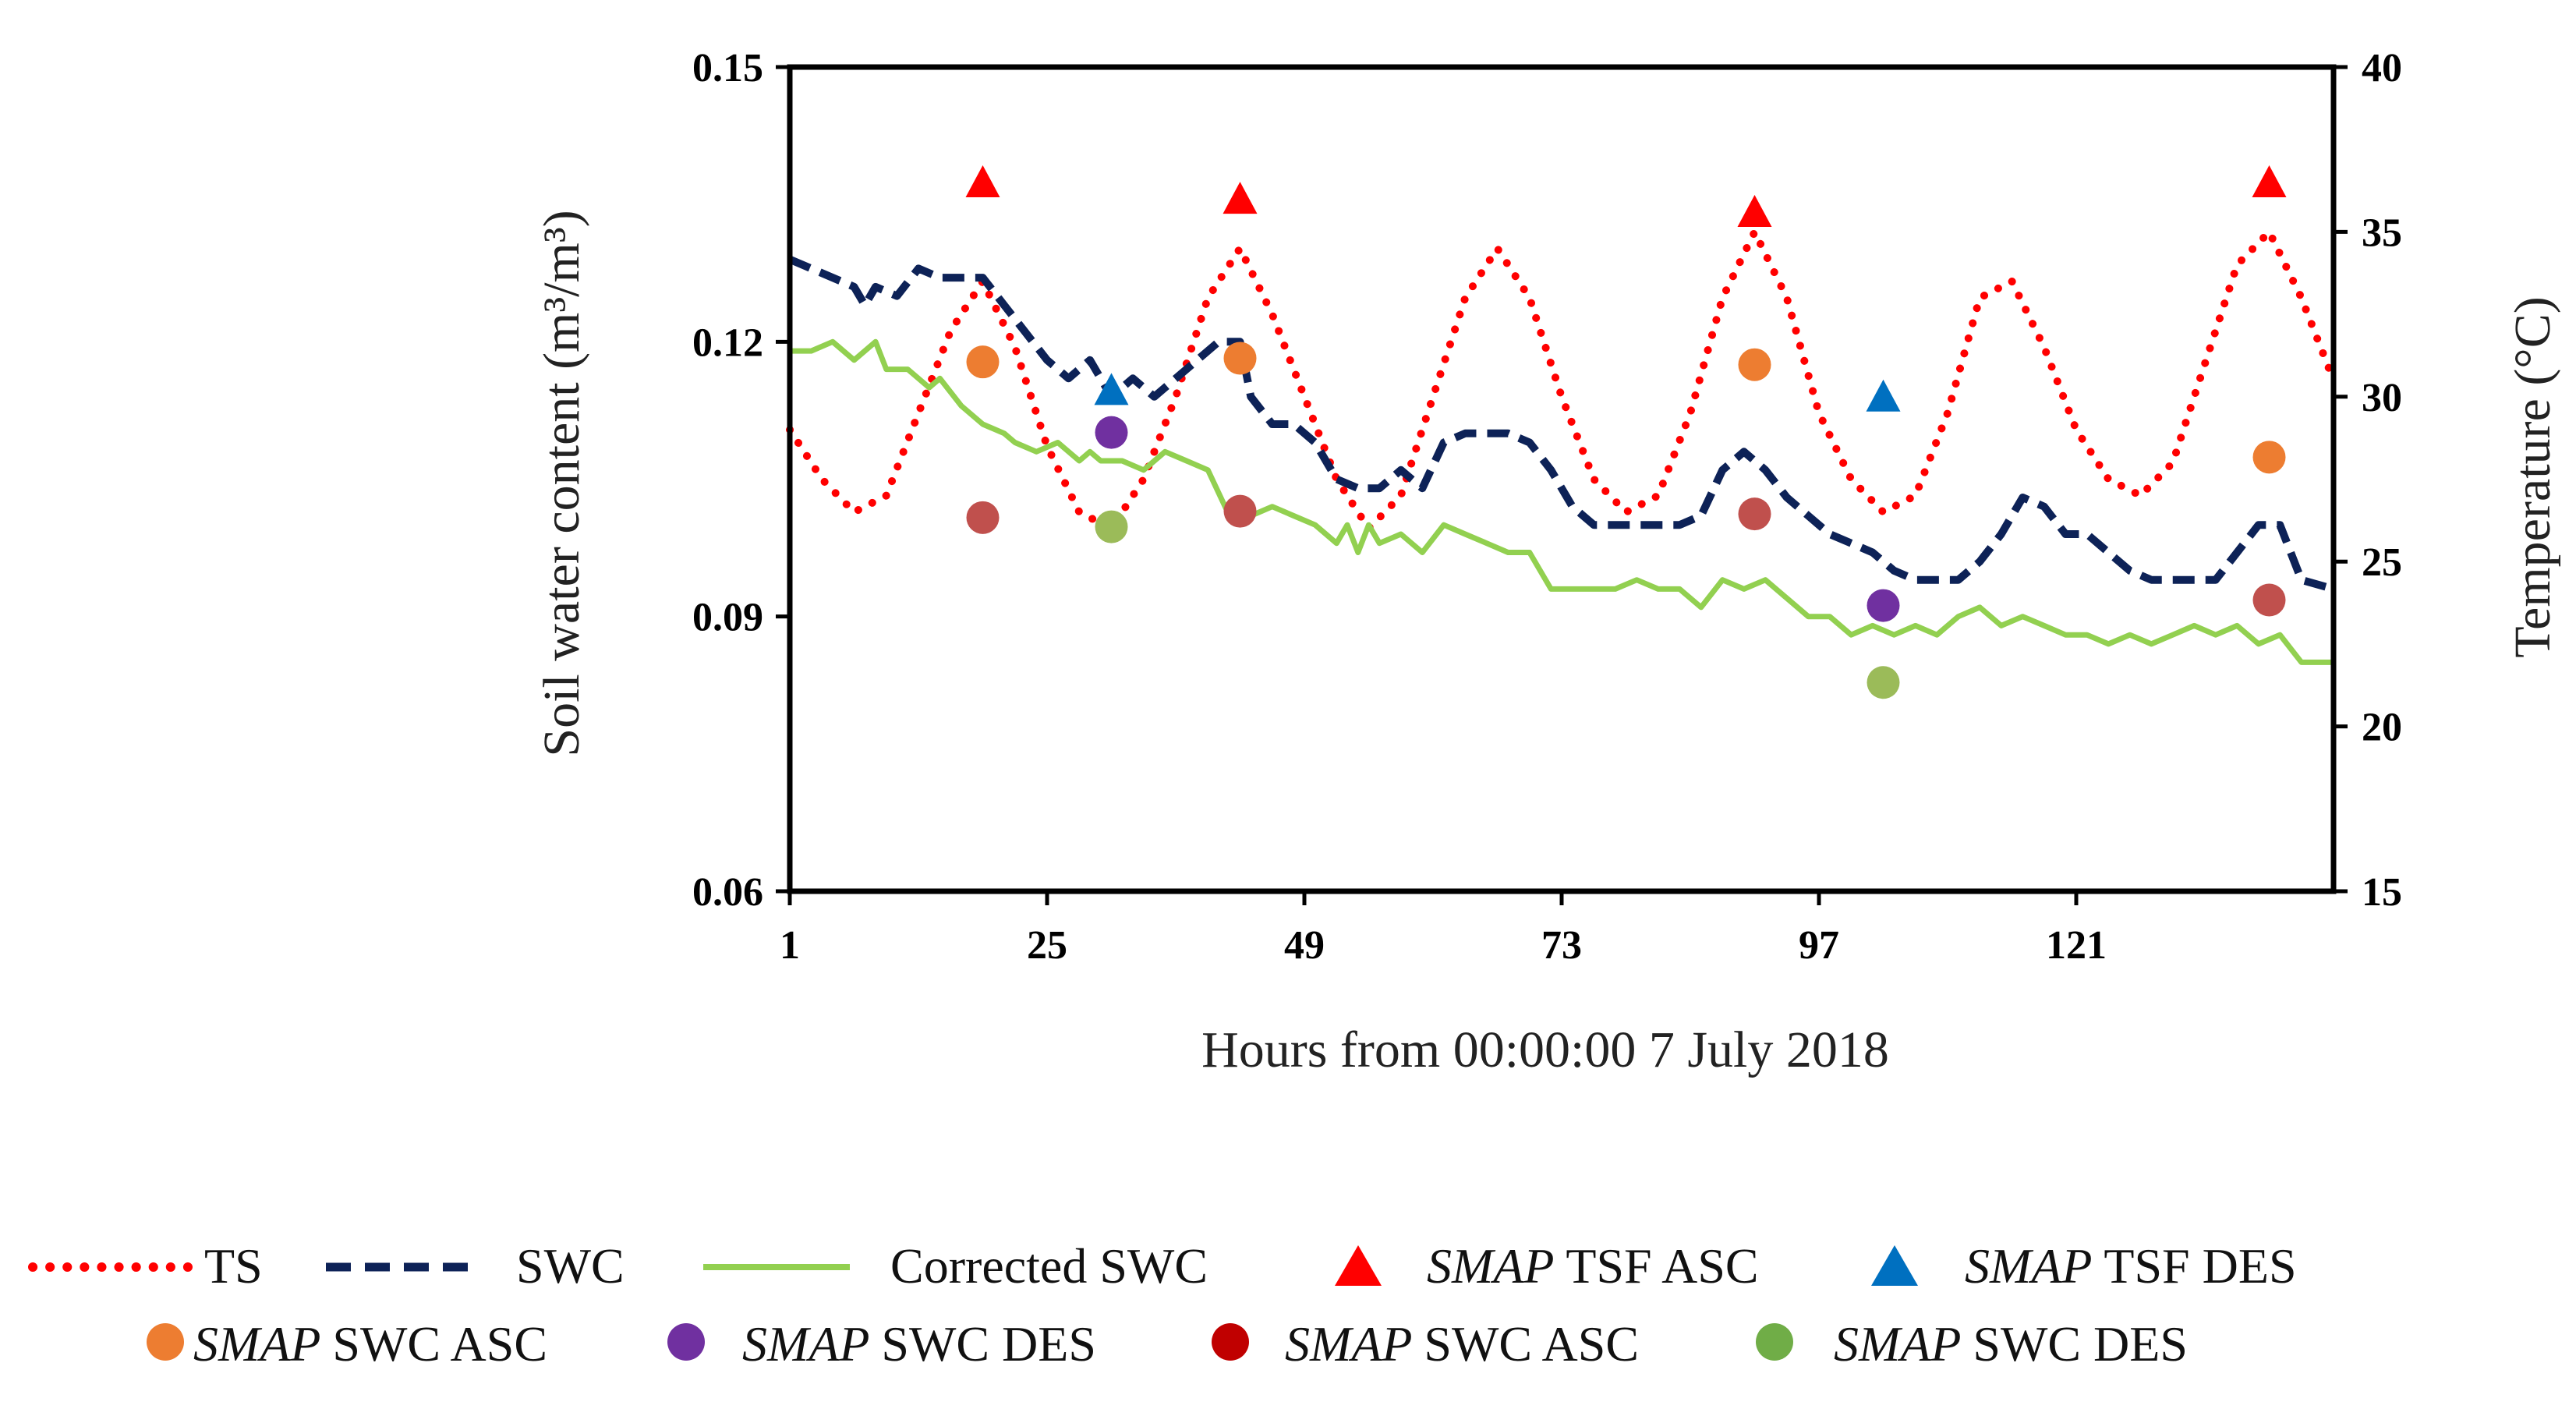  What do you see at coordinates (2200, 1266) in the screenshot?
I see `legend-label-text: TSF DES` at bounding box center [2200, 1266].